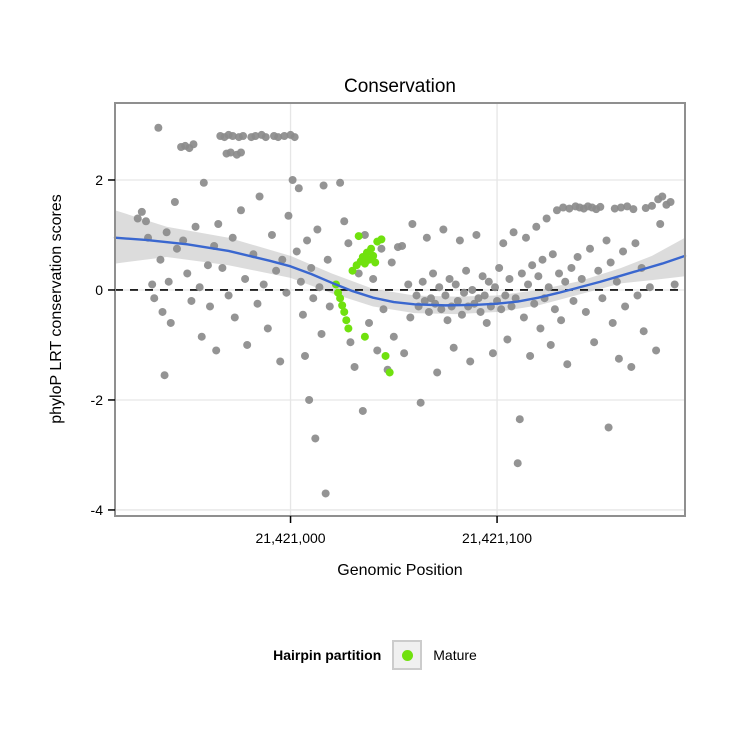 This screenshot has width=750, height=750. What do you see at coordinates (56, 309) in the screenshot?
I see `y-axis-label: phyloP LRT conservation scores` at bounding box center [56, 309].